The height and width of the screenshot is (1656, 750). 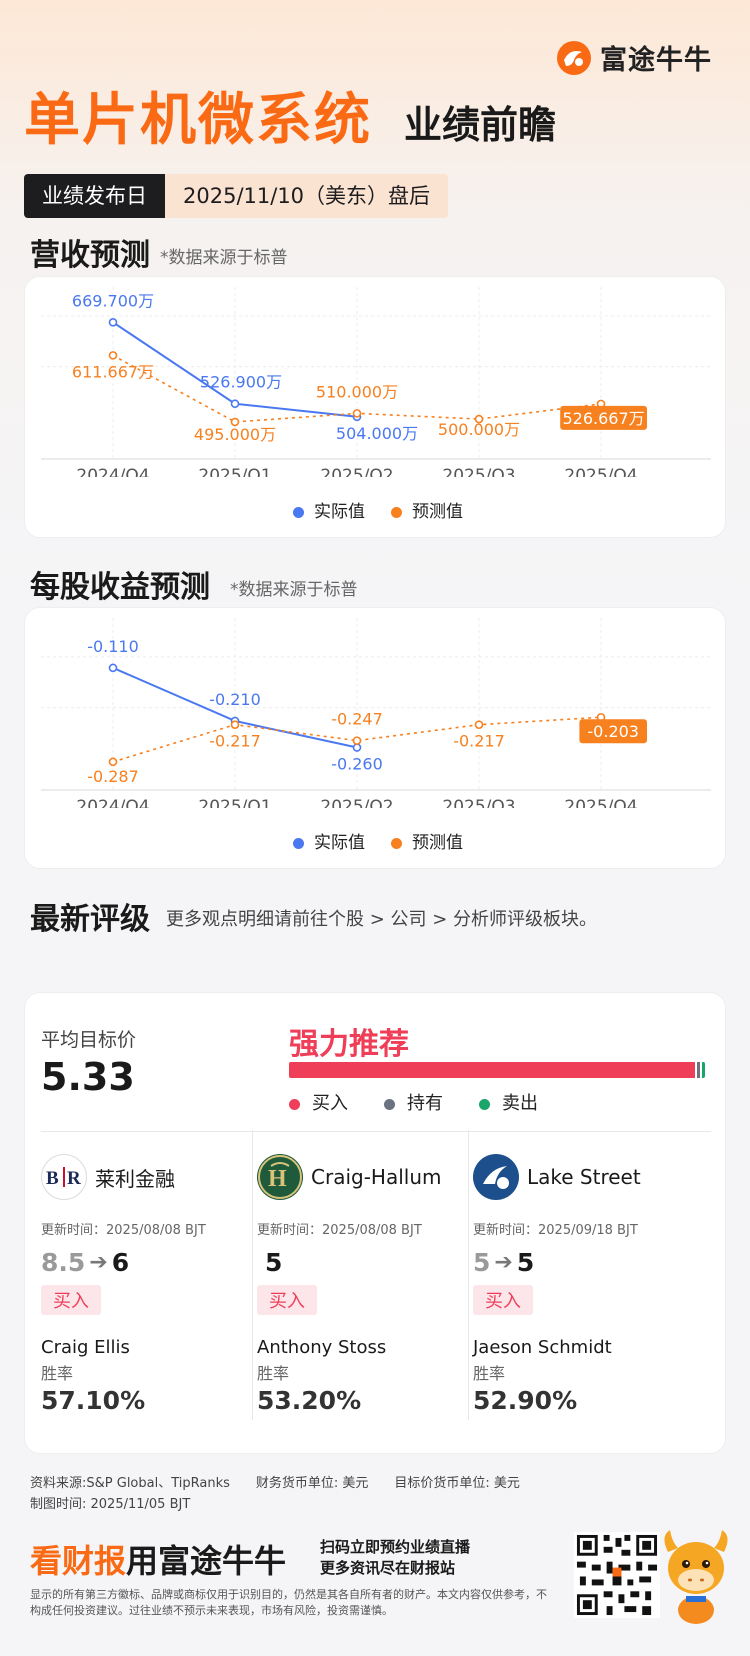 What do you see at coordinates (158, 1561) in the screenshot?
I see `promo-slogan: 看财报用富途牛牛` at bounding box center [158, 1561].